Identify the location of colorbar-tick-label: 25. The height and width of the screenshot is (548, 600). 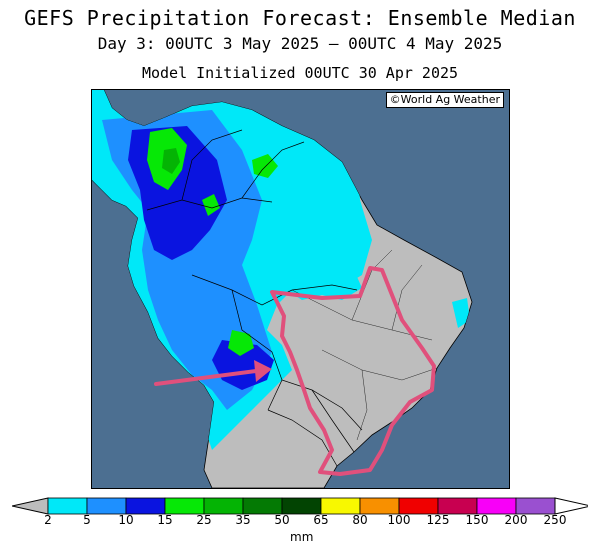
(204, 520).